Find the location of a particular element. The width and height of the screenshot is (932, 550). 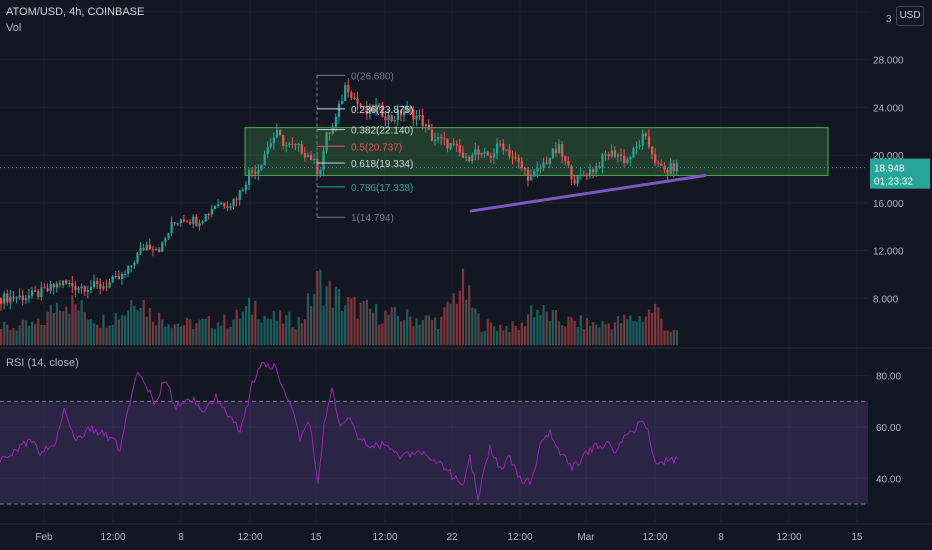

volume-legend: Vol is located at coordinates (14, 28).